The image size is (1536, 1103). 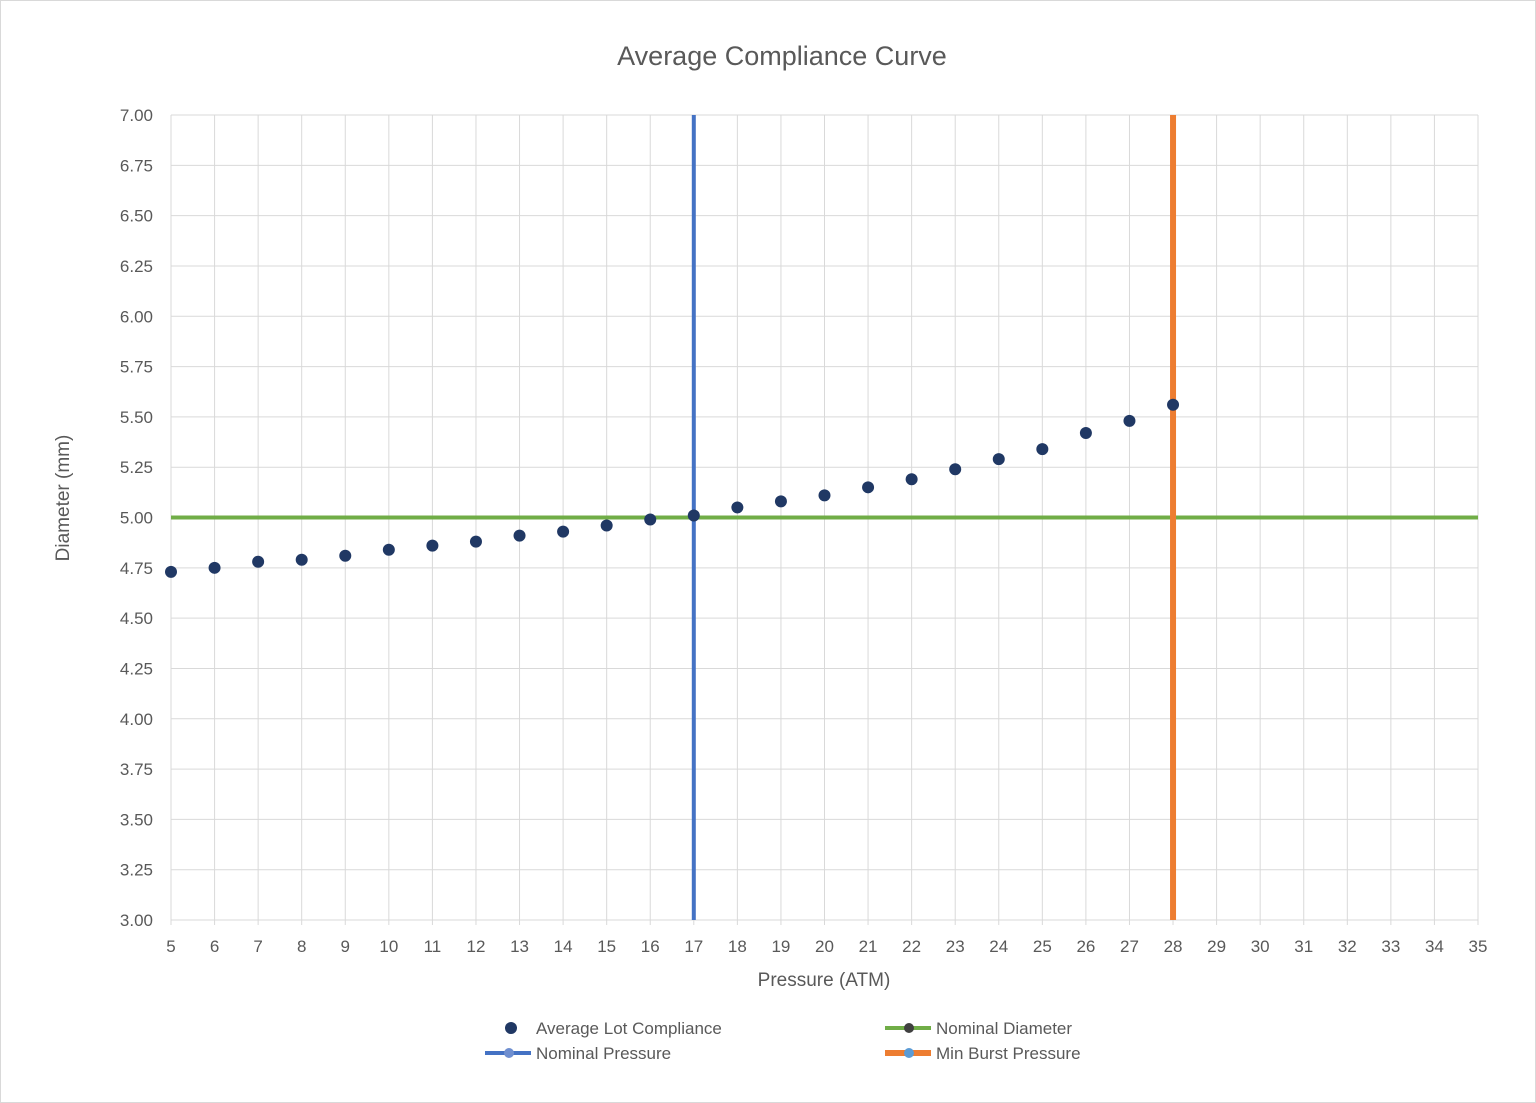 What do you see at coordinates (136, 165) in the screenshot?
I see `y-tick-label: 6.75` at bounding box center [136, 165].